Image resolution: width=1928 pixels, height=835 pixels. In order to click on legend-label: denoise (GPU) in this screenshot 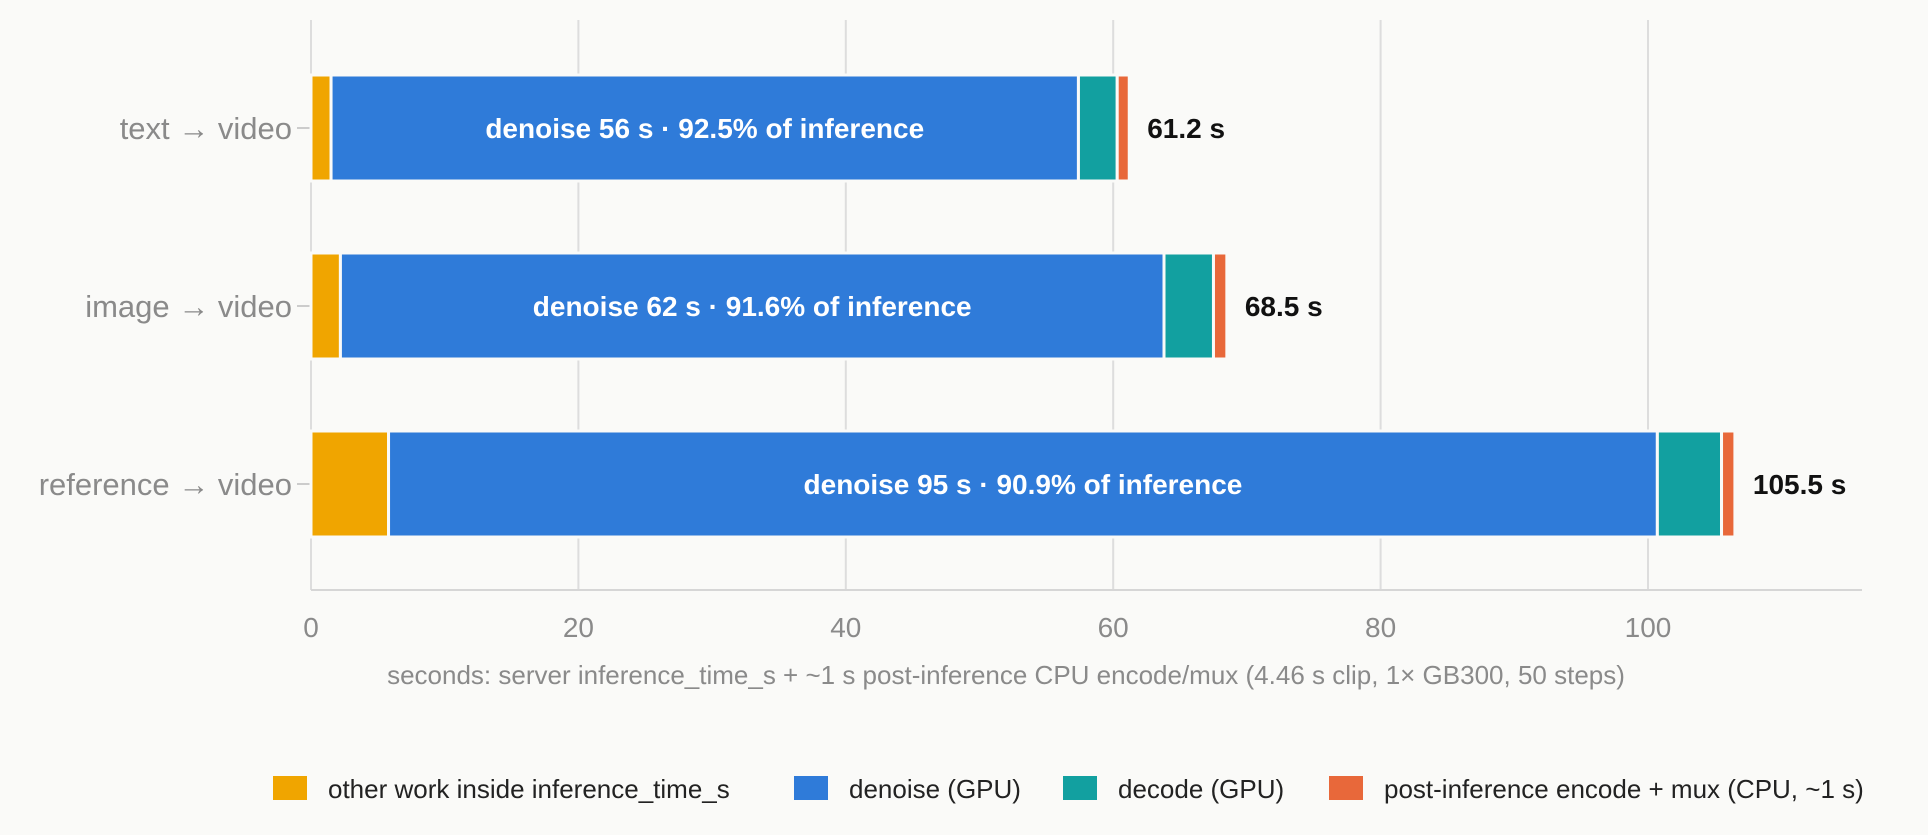, I will do `click(935, 789)`.